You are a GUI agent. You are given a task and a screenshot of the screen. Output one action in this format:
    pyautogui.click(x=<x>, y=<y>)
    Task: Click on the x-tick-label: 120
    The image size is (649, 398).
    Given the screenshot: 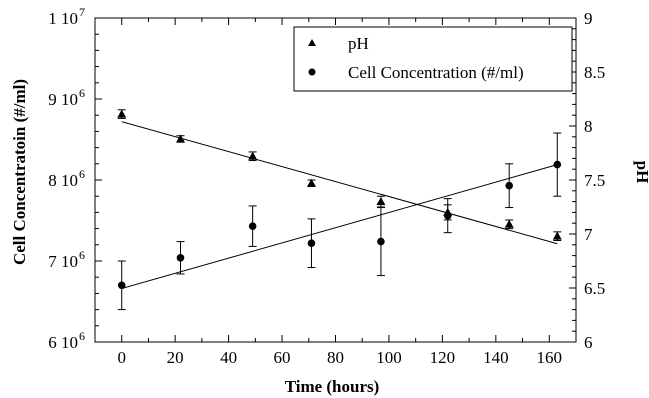 What is the action you would take?
    pyautogui.click(x=443, y=357)
    